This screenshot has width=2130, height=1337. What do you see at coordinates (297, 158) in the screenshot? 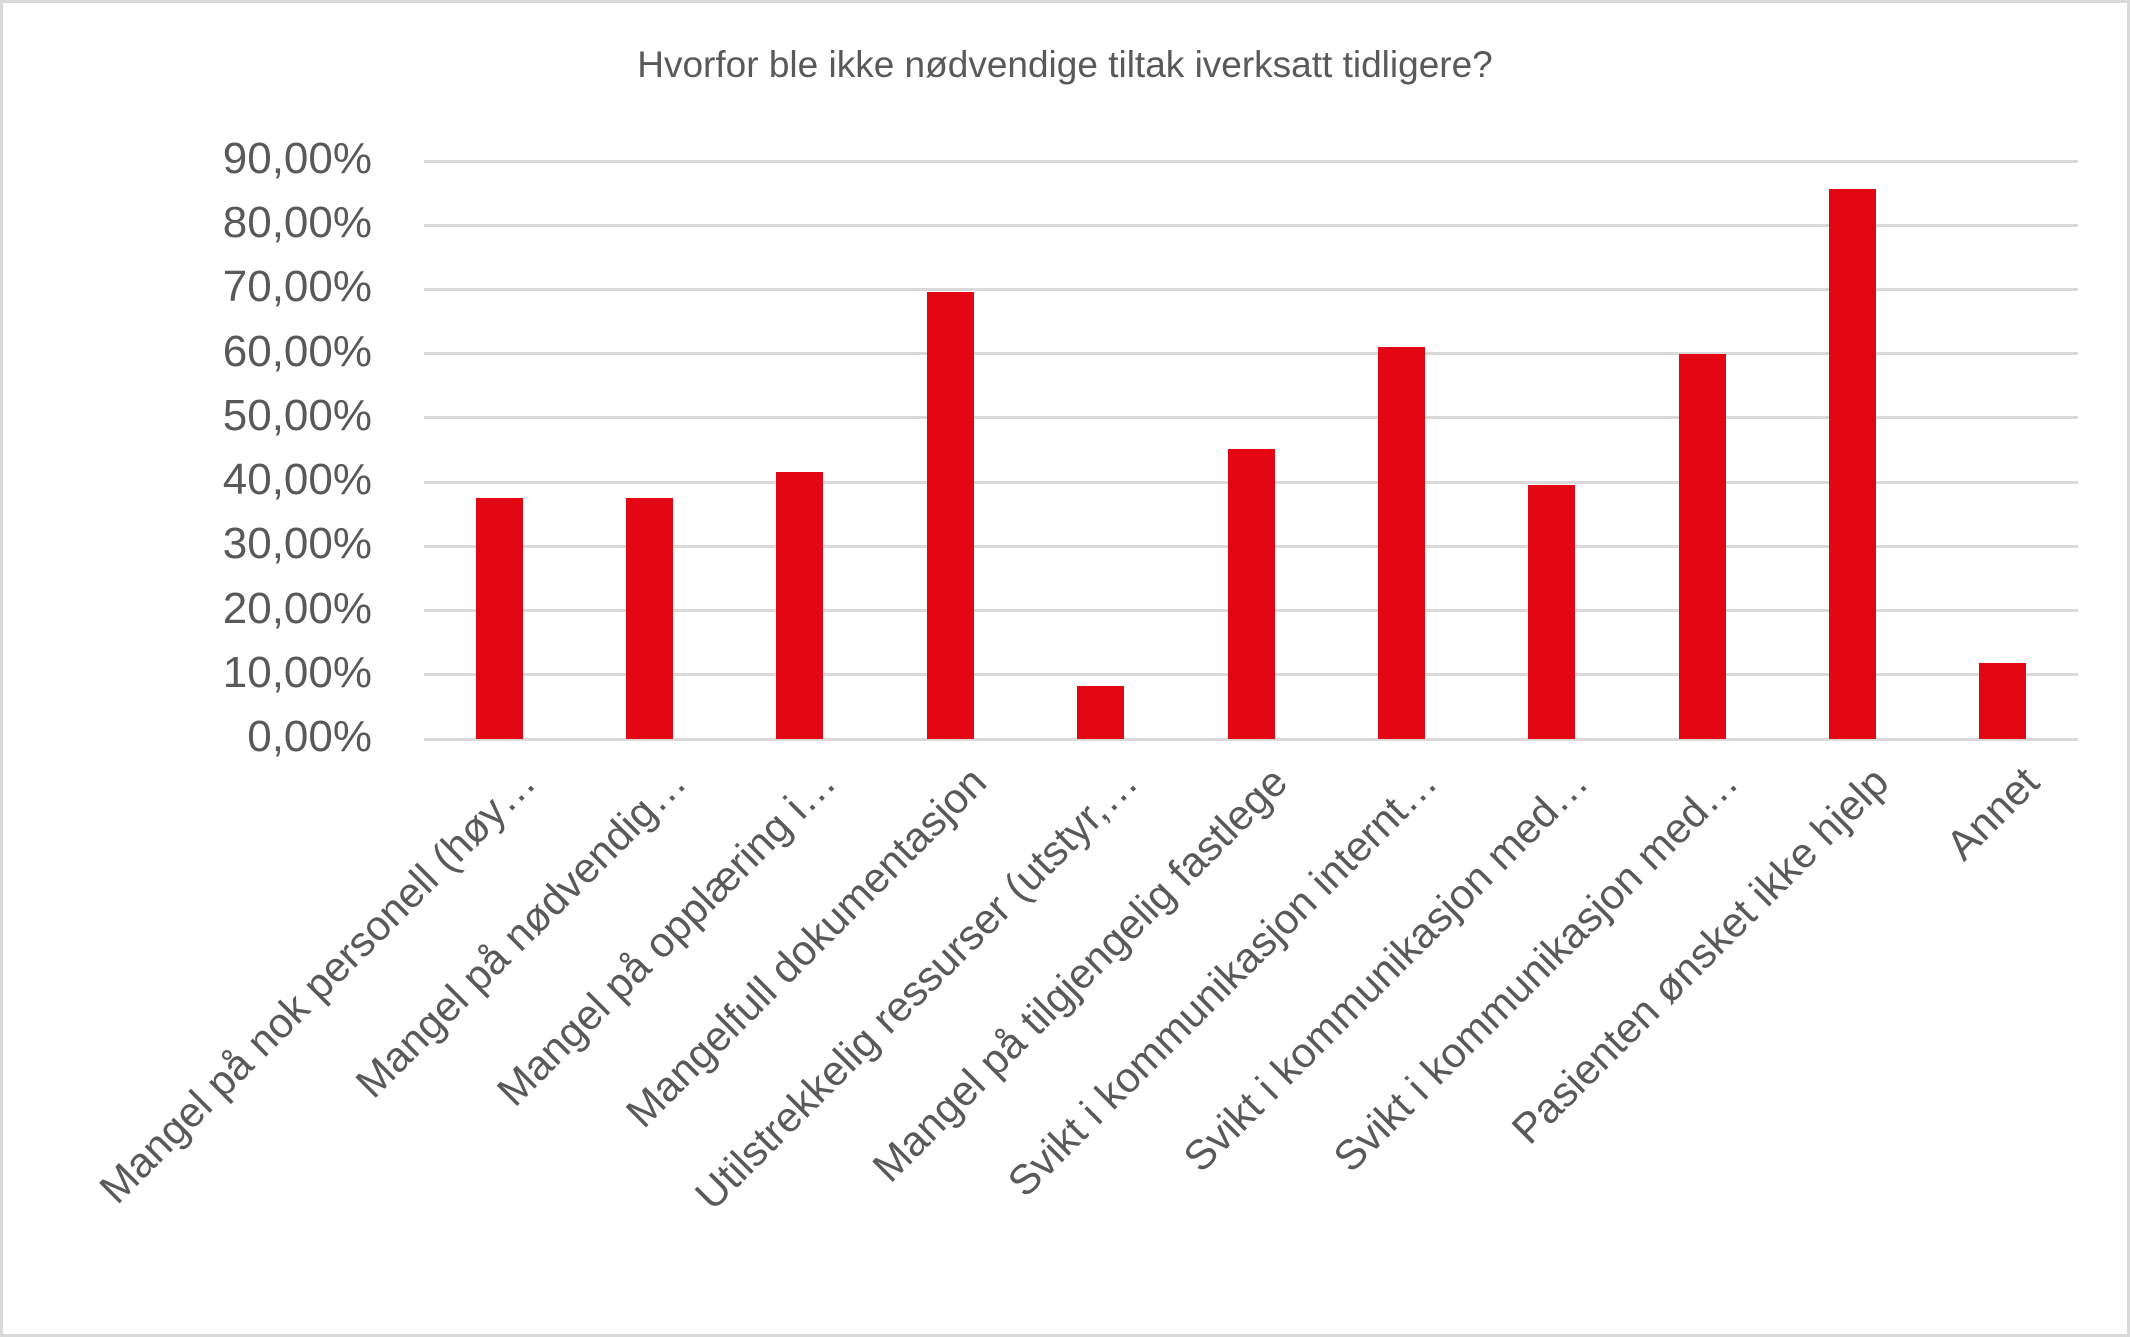
I see `y-tick-label: 90,00%` at bounding box center [297, 158].